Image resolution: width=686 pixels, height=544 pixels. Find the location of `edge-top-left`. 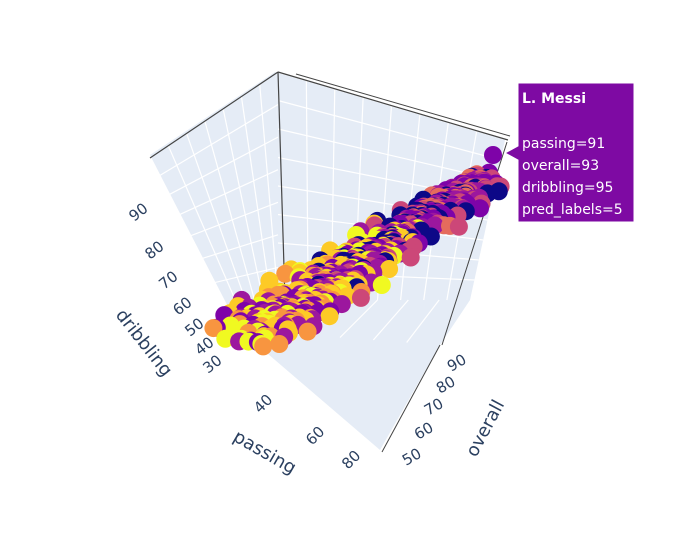

edge-top-left is located at coordinates (214, 115).